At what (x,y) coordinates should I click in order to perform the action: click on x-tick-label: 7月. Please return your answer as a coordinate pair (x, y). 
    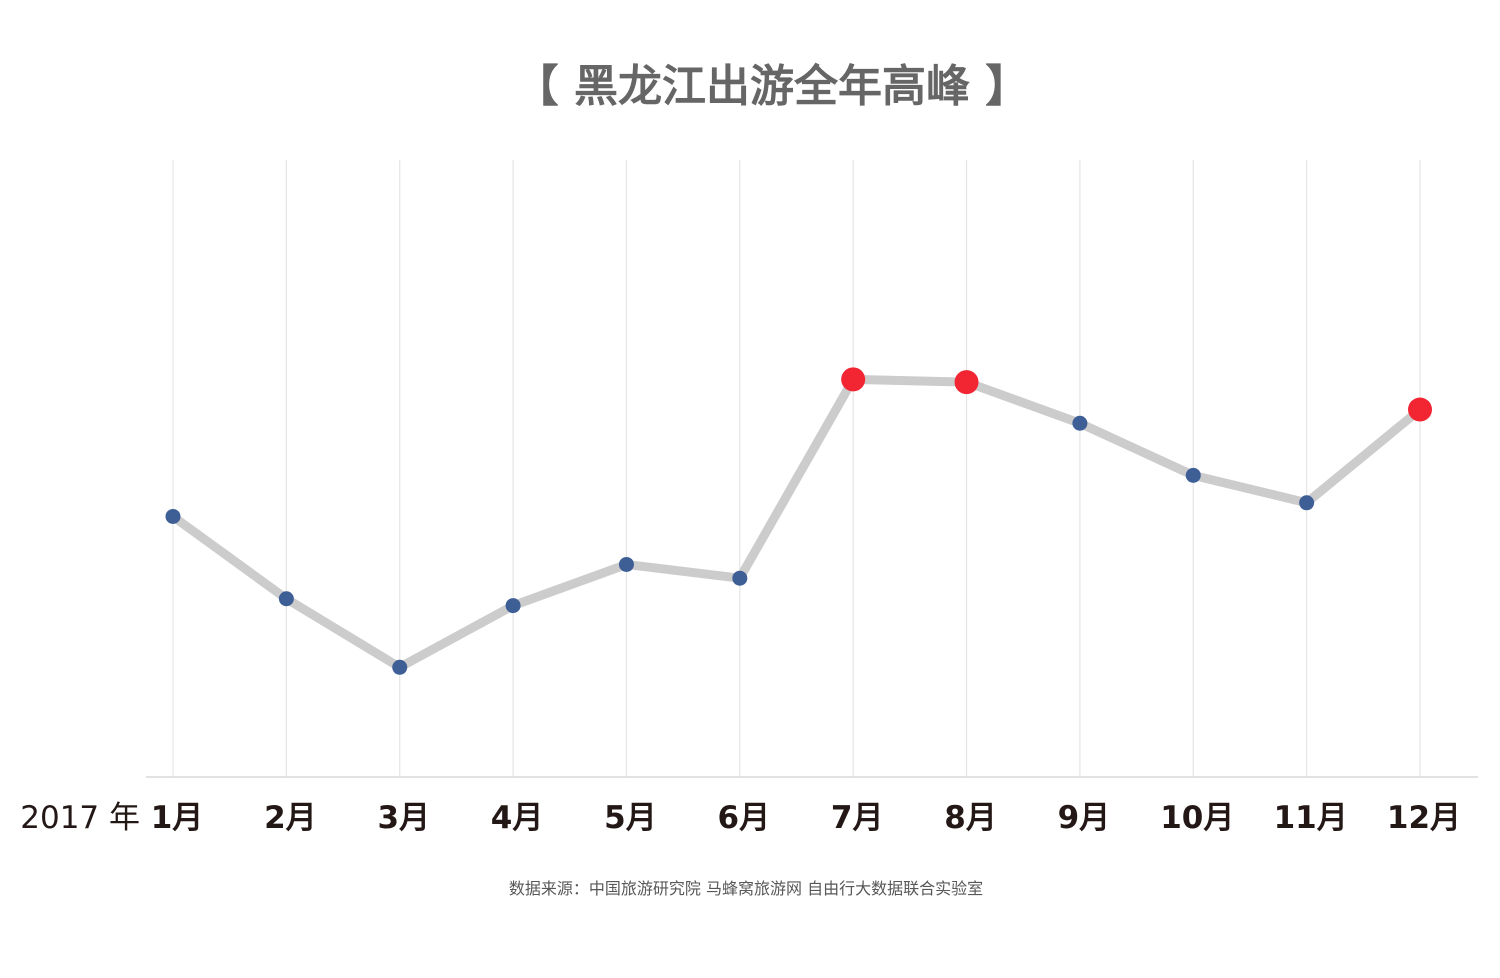
    Looking at the image, I should click on (857, 818).